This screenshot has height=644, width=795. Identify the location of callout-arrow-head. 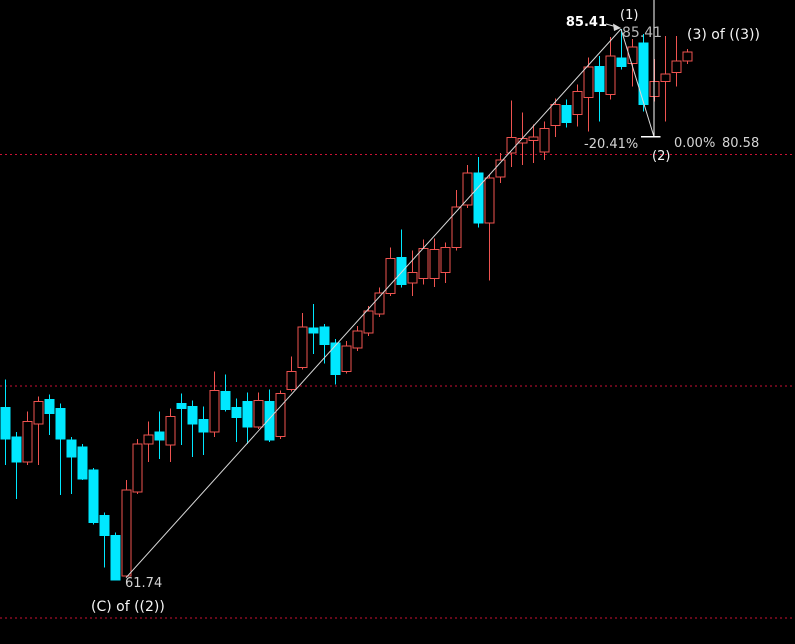
(617, 27).